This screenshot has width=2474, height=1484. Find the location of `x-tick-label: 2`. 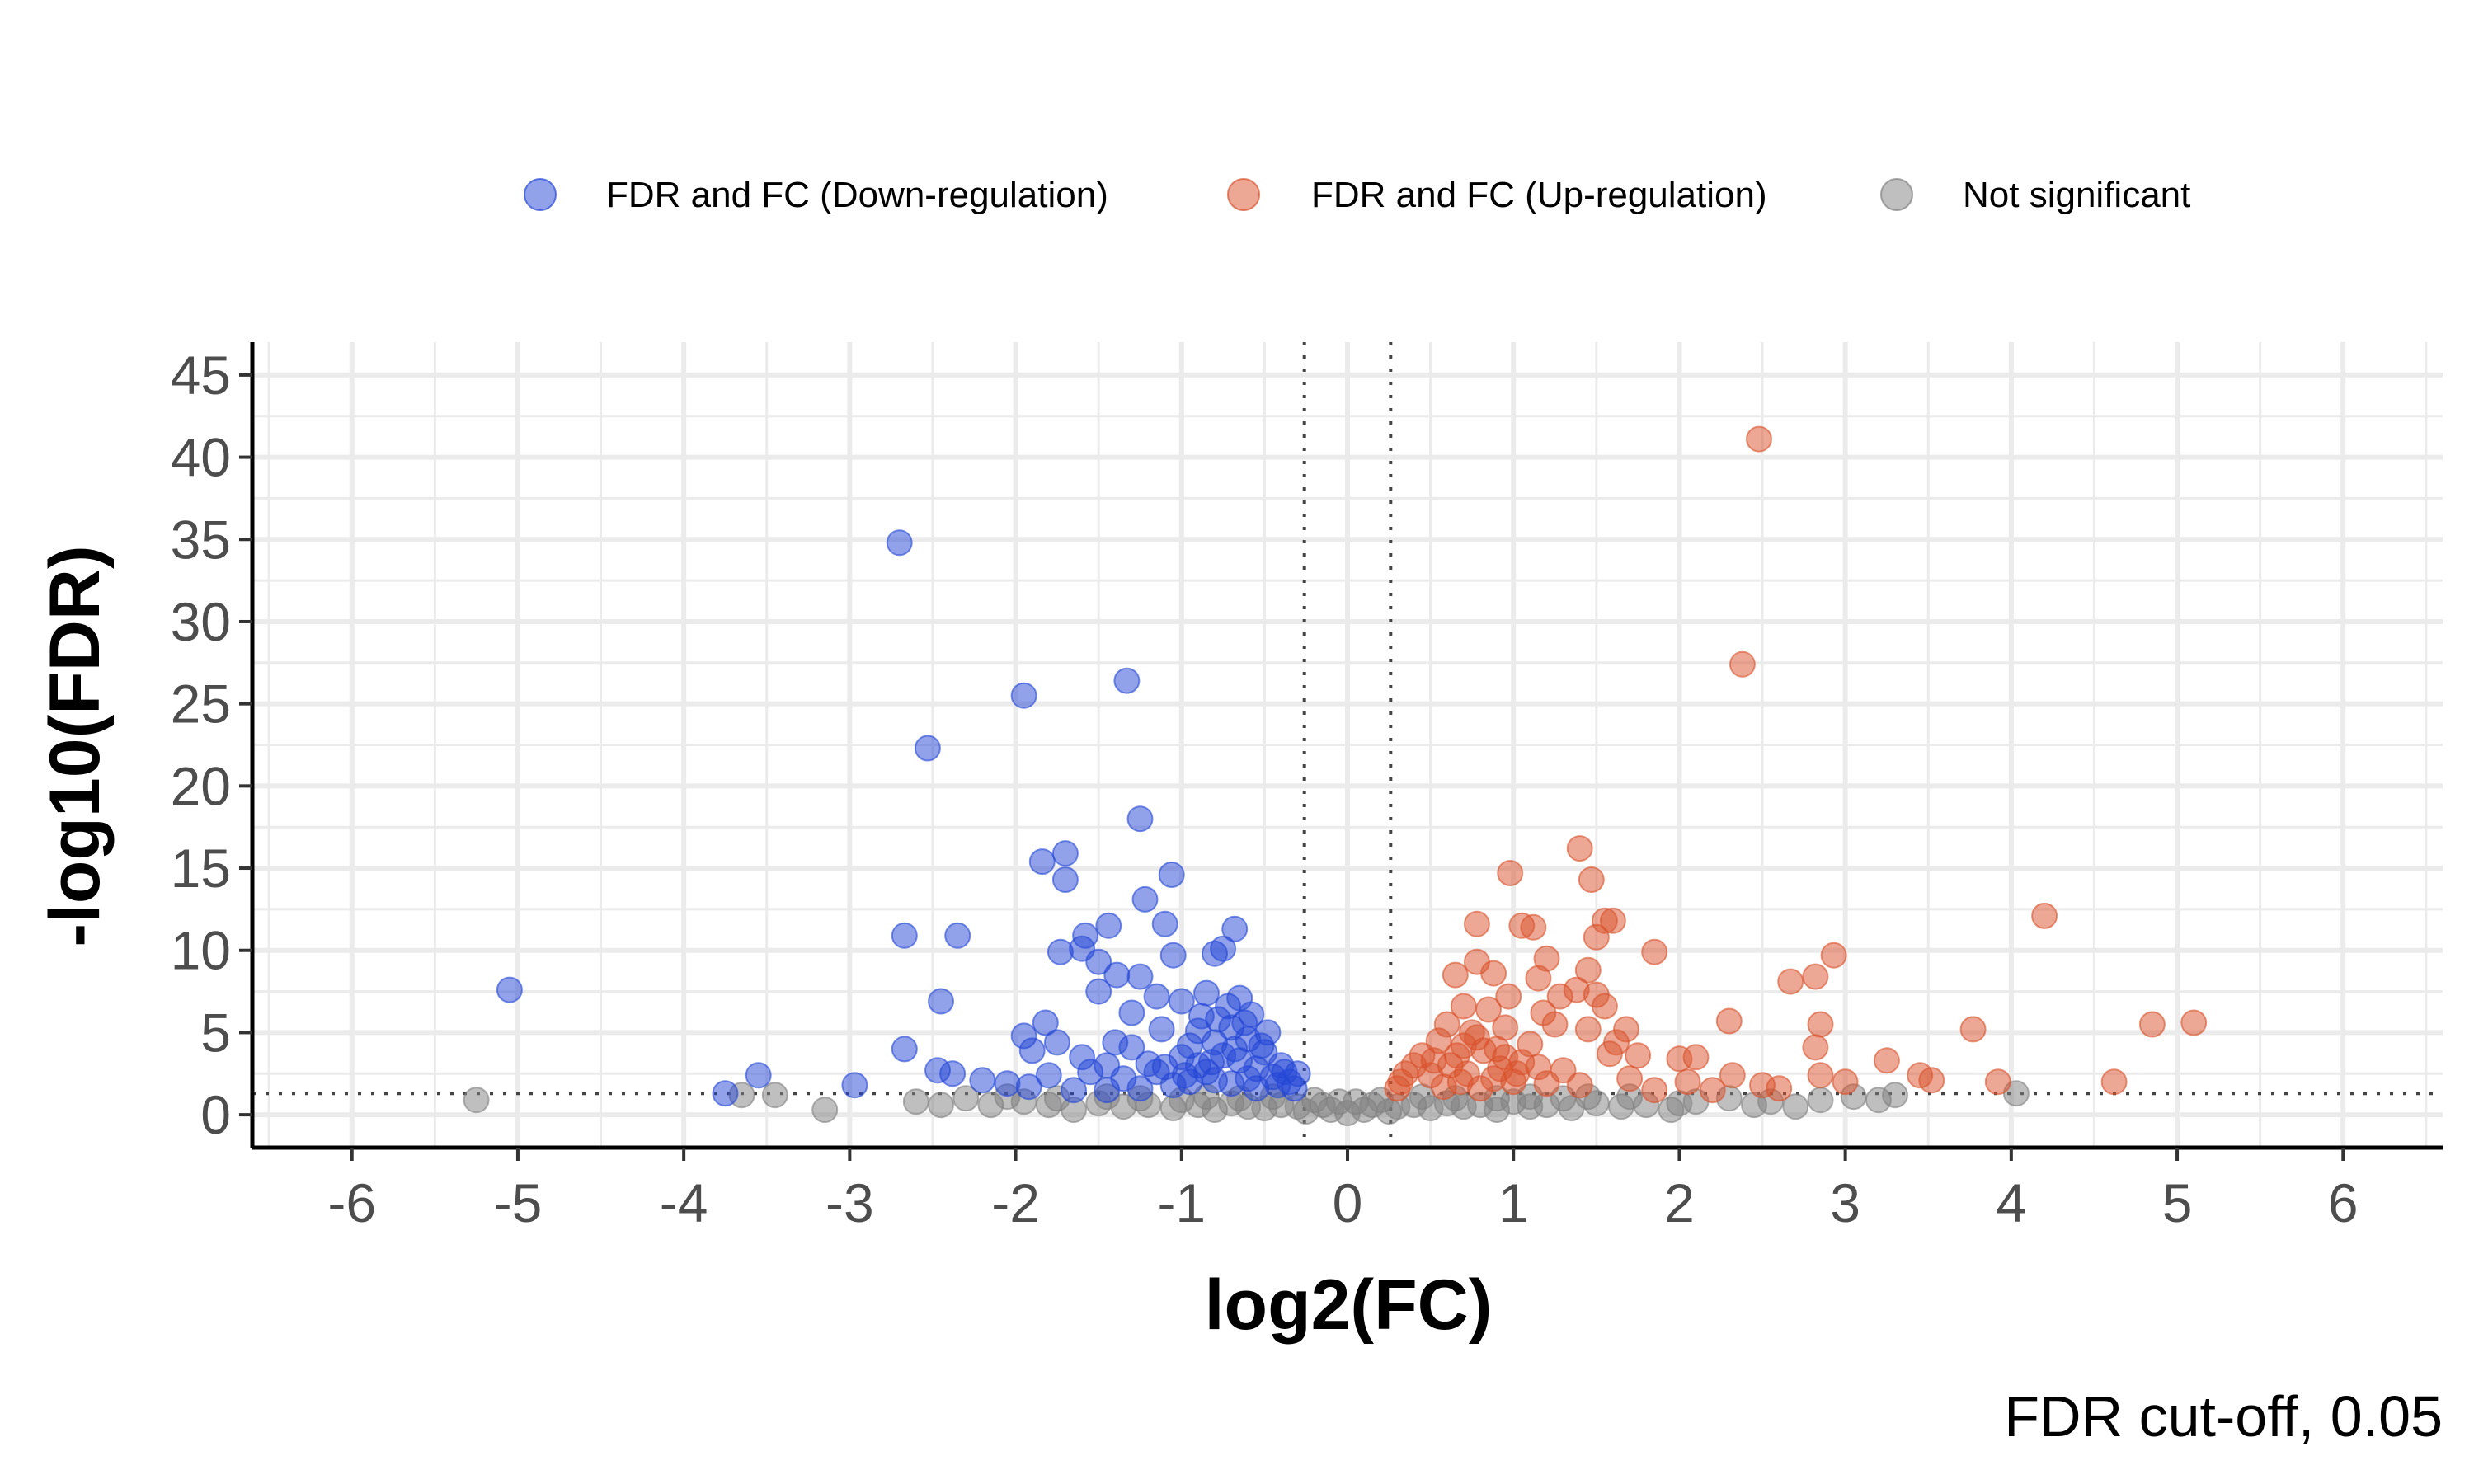

x-tick-label: 2 is located at coordinates (1679, 1202).